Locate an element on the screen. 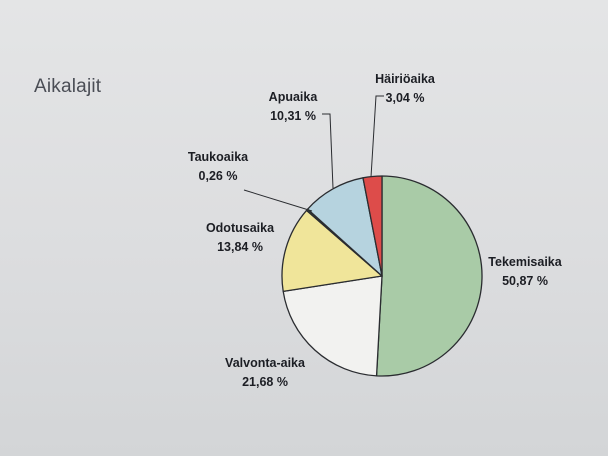 The image size is (608, 456). pie-slices is located at coordinates (382, 276).